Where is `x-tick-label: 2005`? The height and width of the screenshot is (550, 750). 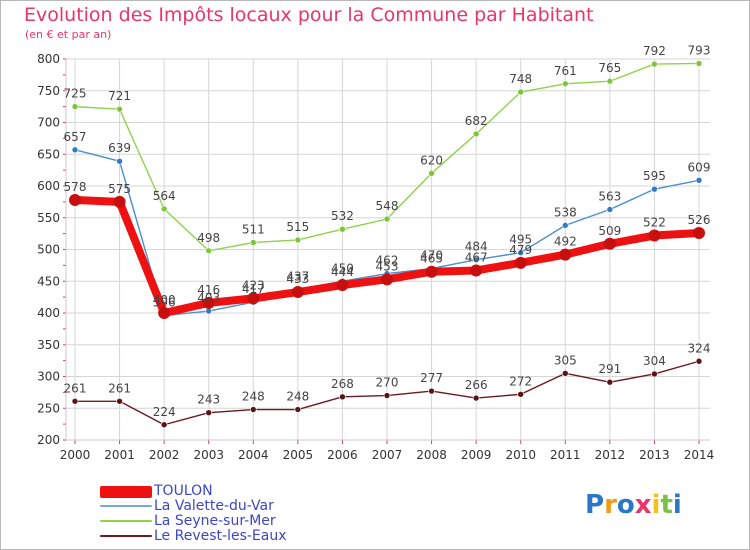
x-tick-label: 2005 is located at coordinates (298, 455).